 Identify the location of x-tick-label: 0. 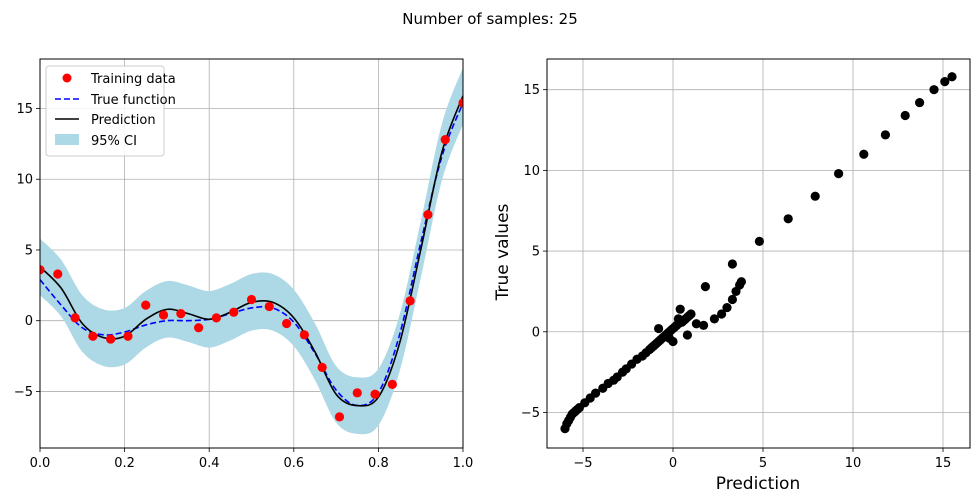
(673, 463).